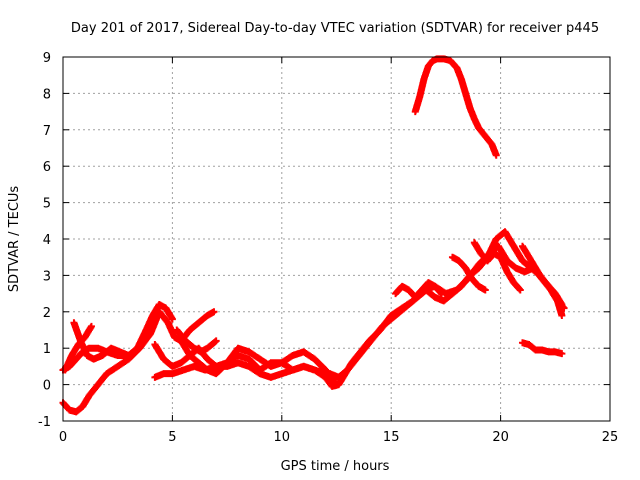 The height and width of the screenshot is (480, 640). What do you see at coordinates (47, 167) in the screenshot?
I see `y-tick-label: 6` at bounding box center [47, 167].